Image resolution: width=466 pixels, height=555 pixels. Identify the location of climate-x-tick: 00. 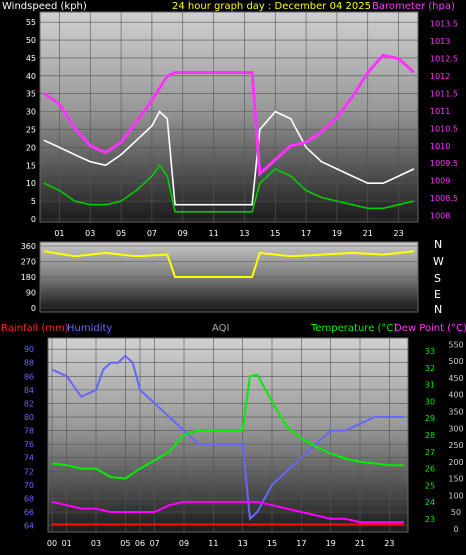
(52, 543).